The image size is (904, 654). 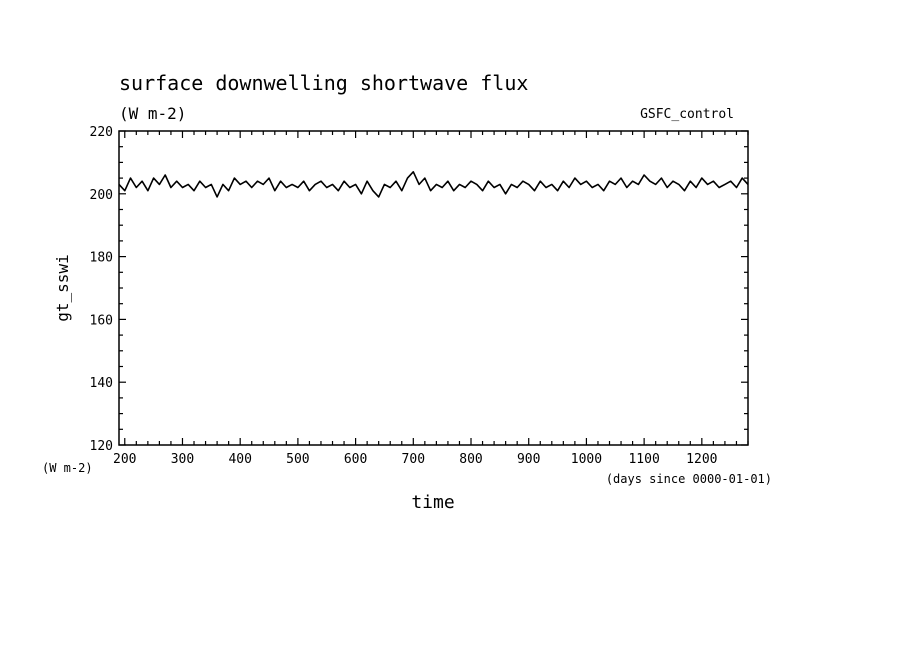 What do you see at coordinates (101, 383) in the screenshot?
I see `y-tick-label: 140` at bounding box center [101, 383].